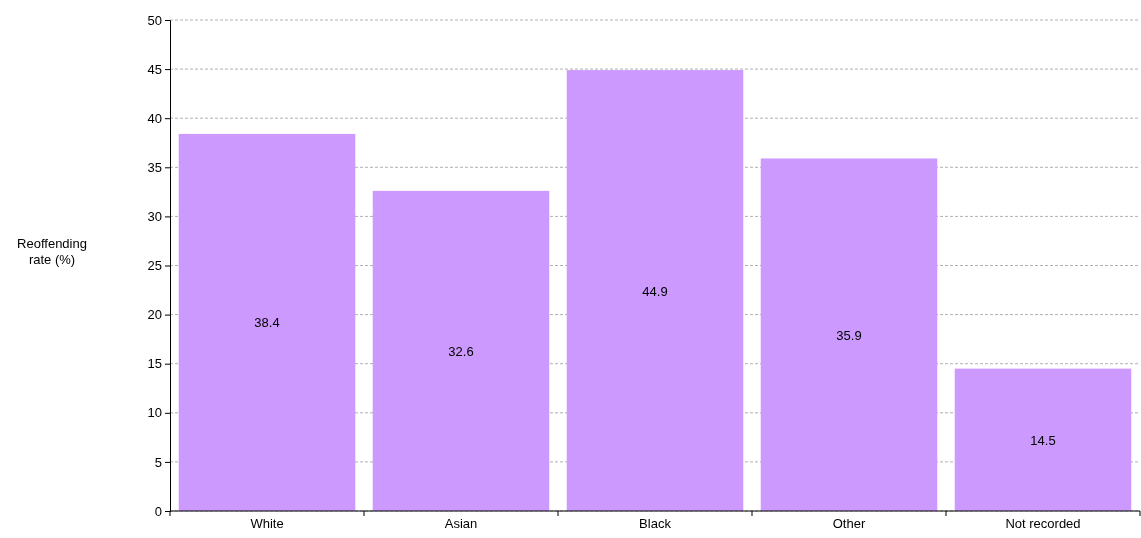 The width and height of the screenshot is (1141, 538). Describe the element at coordinates (158, 511) in the screenshot. I see `y-tick-label: 0` at that location.